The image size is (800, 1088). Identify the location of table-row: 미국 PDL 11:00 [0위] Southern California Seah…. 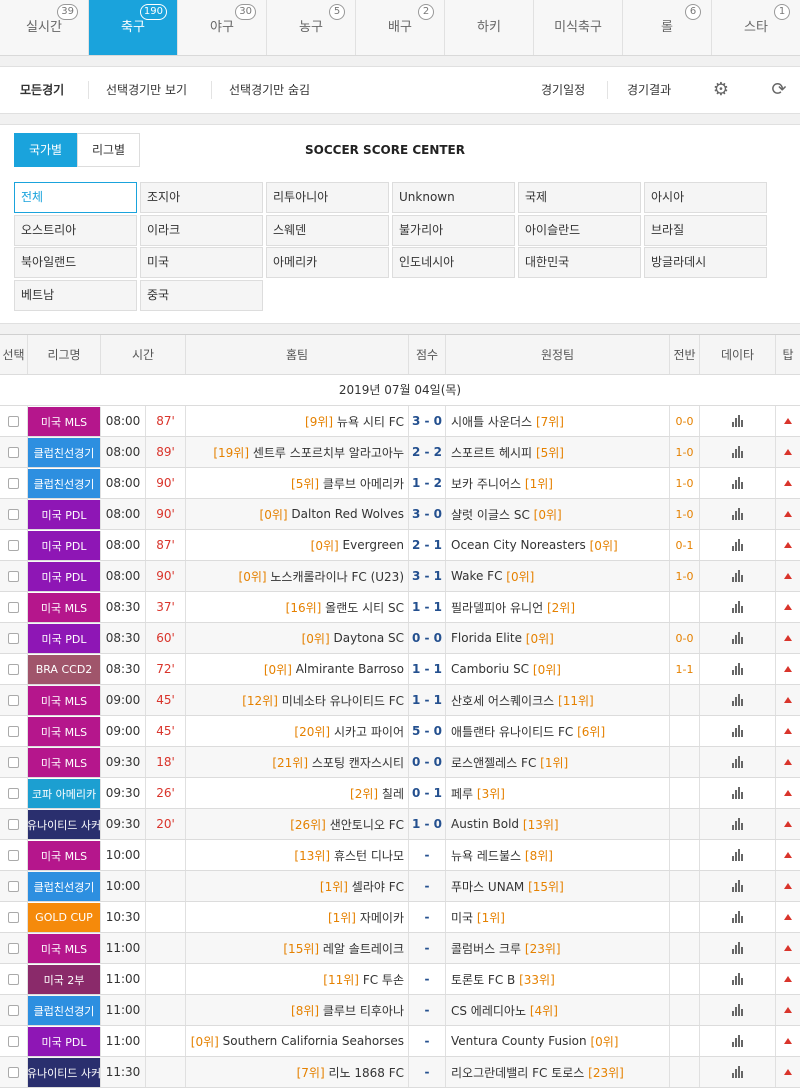
(400, 1041).